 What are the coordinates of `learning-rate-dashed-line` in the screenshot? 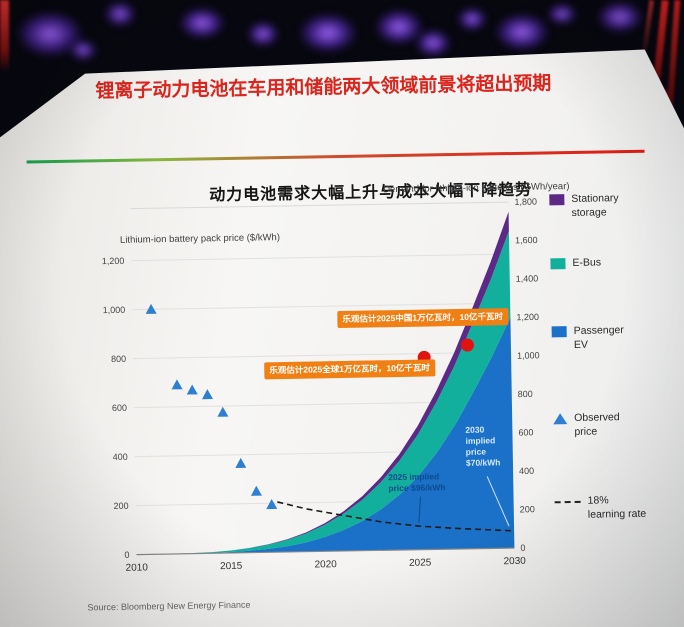 It's located at (395, 516).